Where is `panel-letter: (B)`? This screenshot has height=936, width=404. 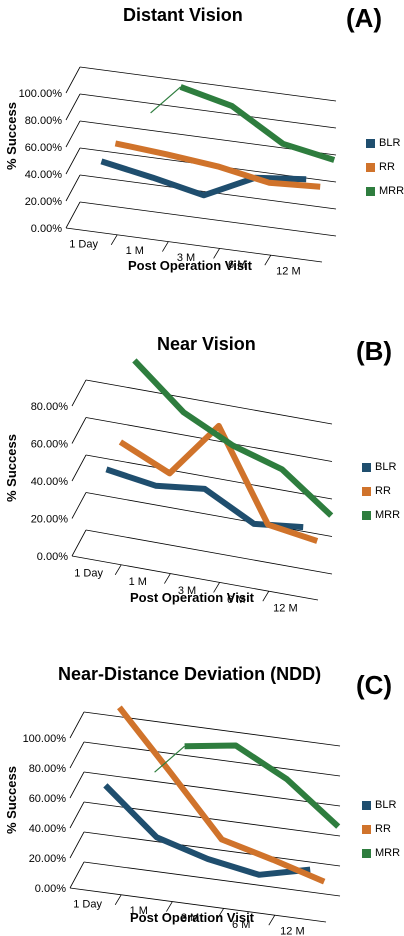 panel-letter: (B) is located at coordinates (374, 351).